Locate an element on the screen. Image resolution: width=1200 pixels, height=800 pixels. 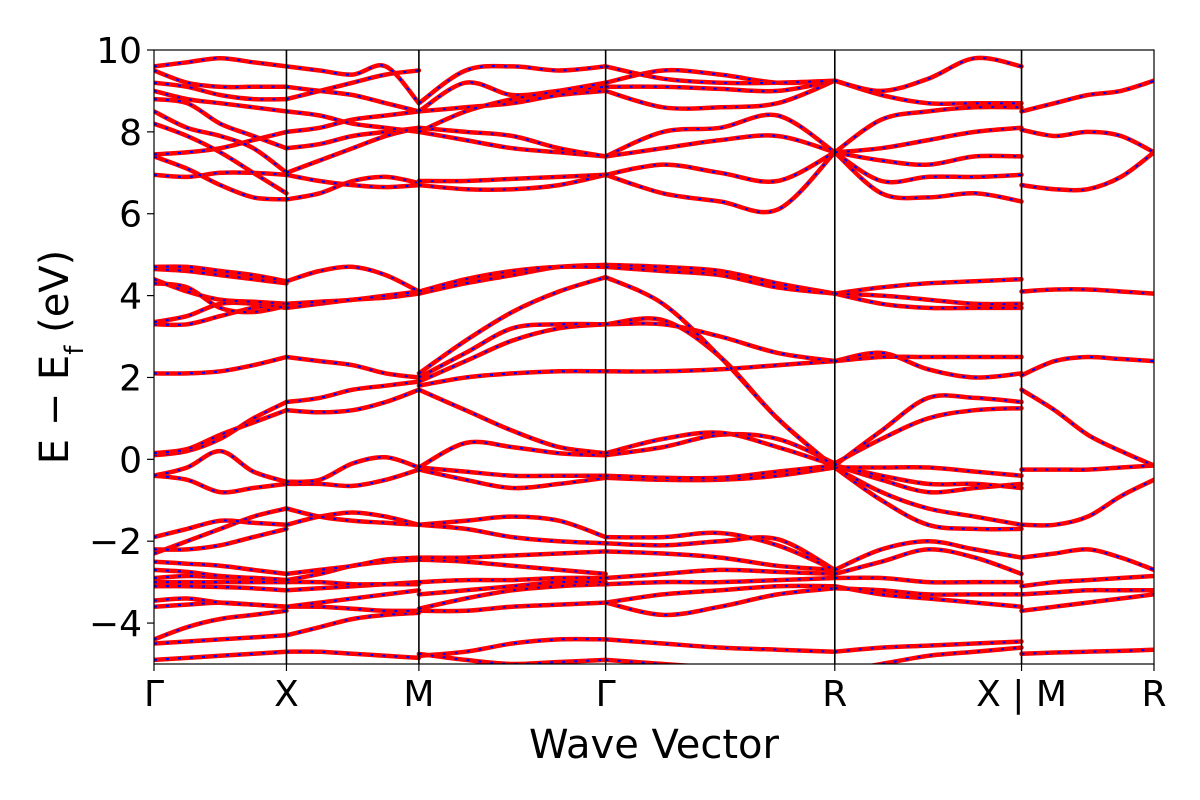
y-axis-title-unit: (eV) is located at coordinates (55, 298).